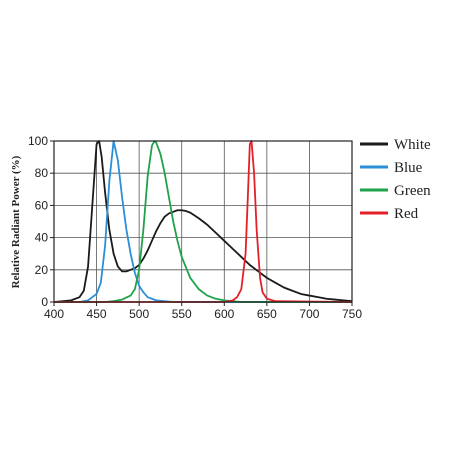 This screenshot has height=458, width=458. What do you see at coordinates (42, 238) in the screenshot?
I see `y-tick-label-40: 40` at bounding box center [42, 238].